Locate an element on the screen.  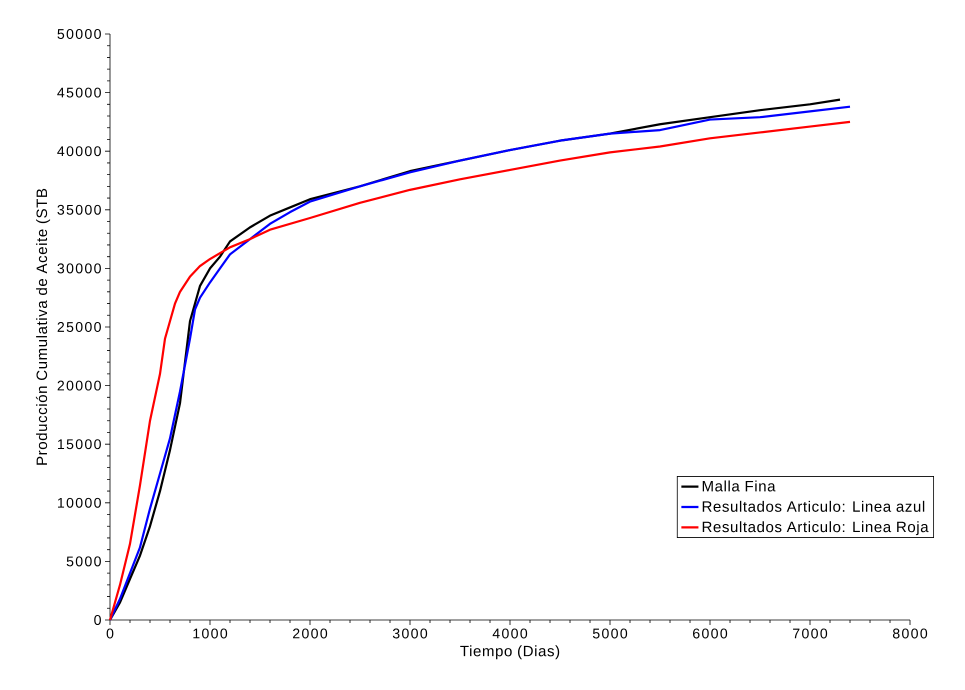
y-tick-label: 50000 is located at coordinates (79, 34).